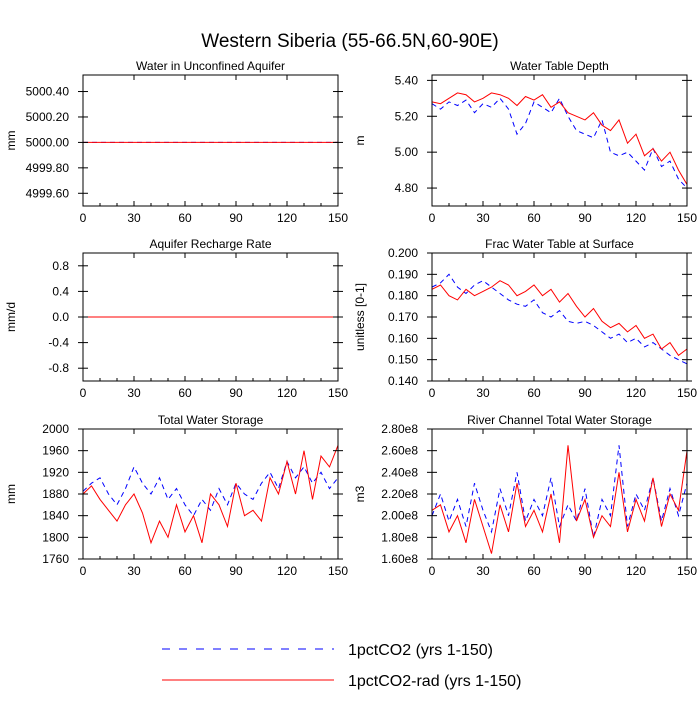 Image resolution: width=700 pixels, height=705 pixels. Describe the element at coordinates (55, 516) in the screenshot. I see `y-tick-label: 1840` at that location.